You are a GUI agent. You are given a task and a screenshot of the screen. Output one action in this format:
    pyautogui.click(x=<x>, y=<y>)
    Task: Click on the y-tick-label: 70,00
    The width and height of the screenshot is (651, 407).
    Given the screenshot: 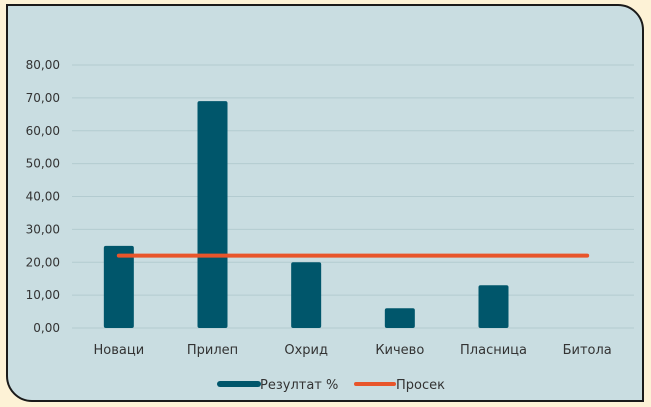 What is the action you would take?
    pyautogui.click(x=43, y=98)
    